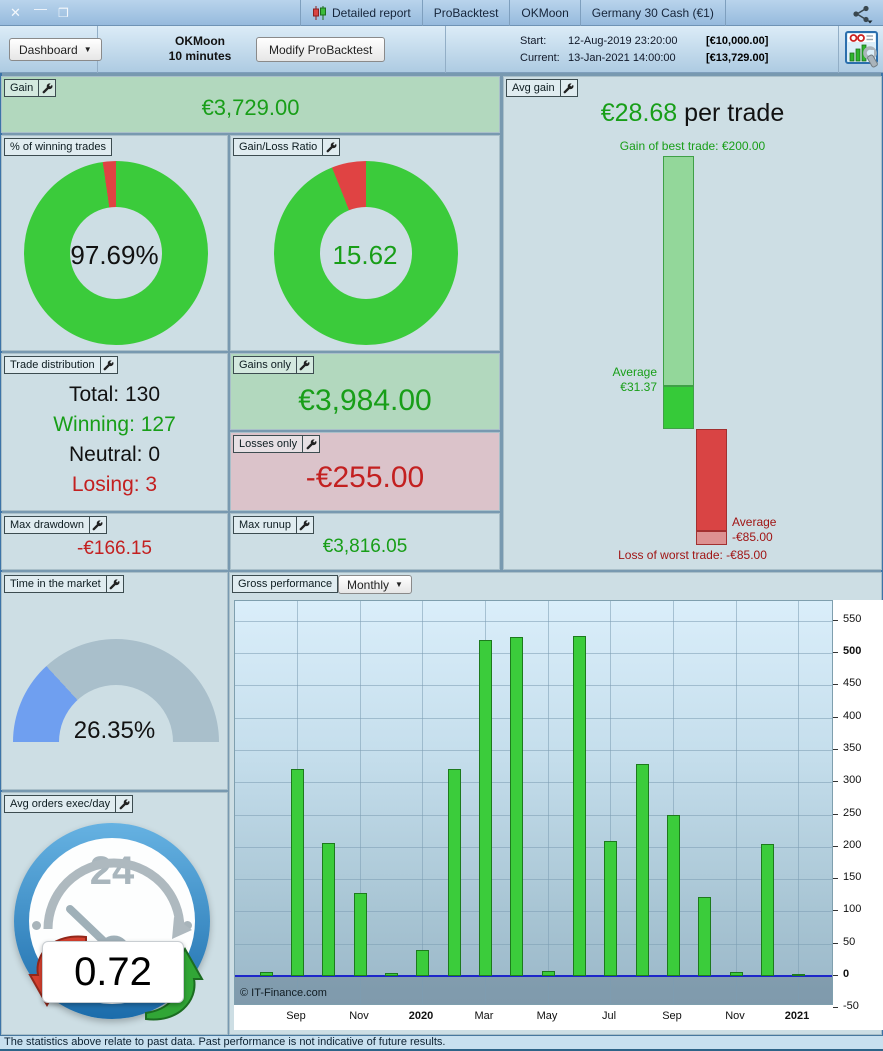  Describe the element at coordinates (692, 146) in the screenshot. I see `best-trade-label: Gain of best trade: €200.00` at that location.